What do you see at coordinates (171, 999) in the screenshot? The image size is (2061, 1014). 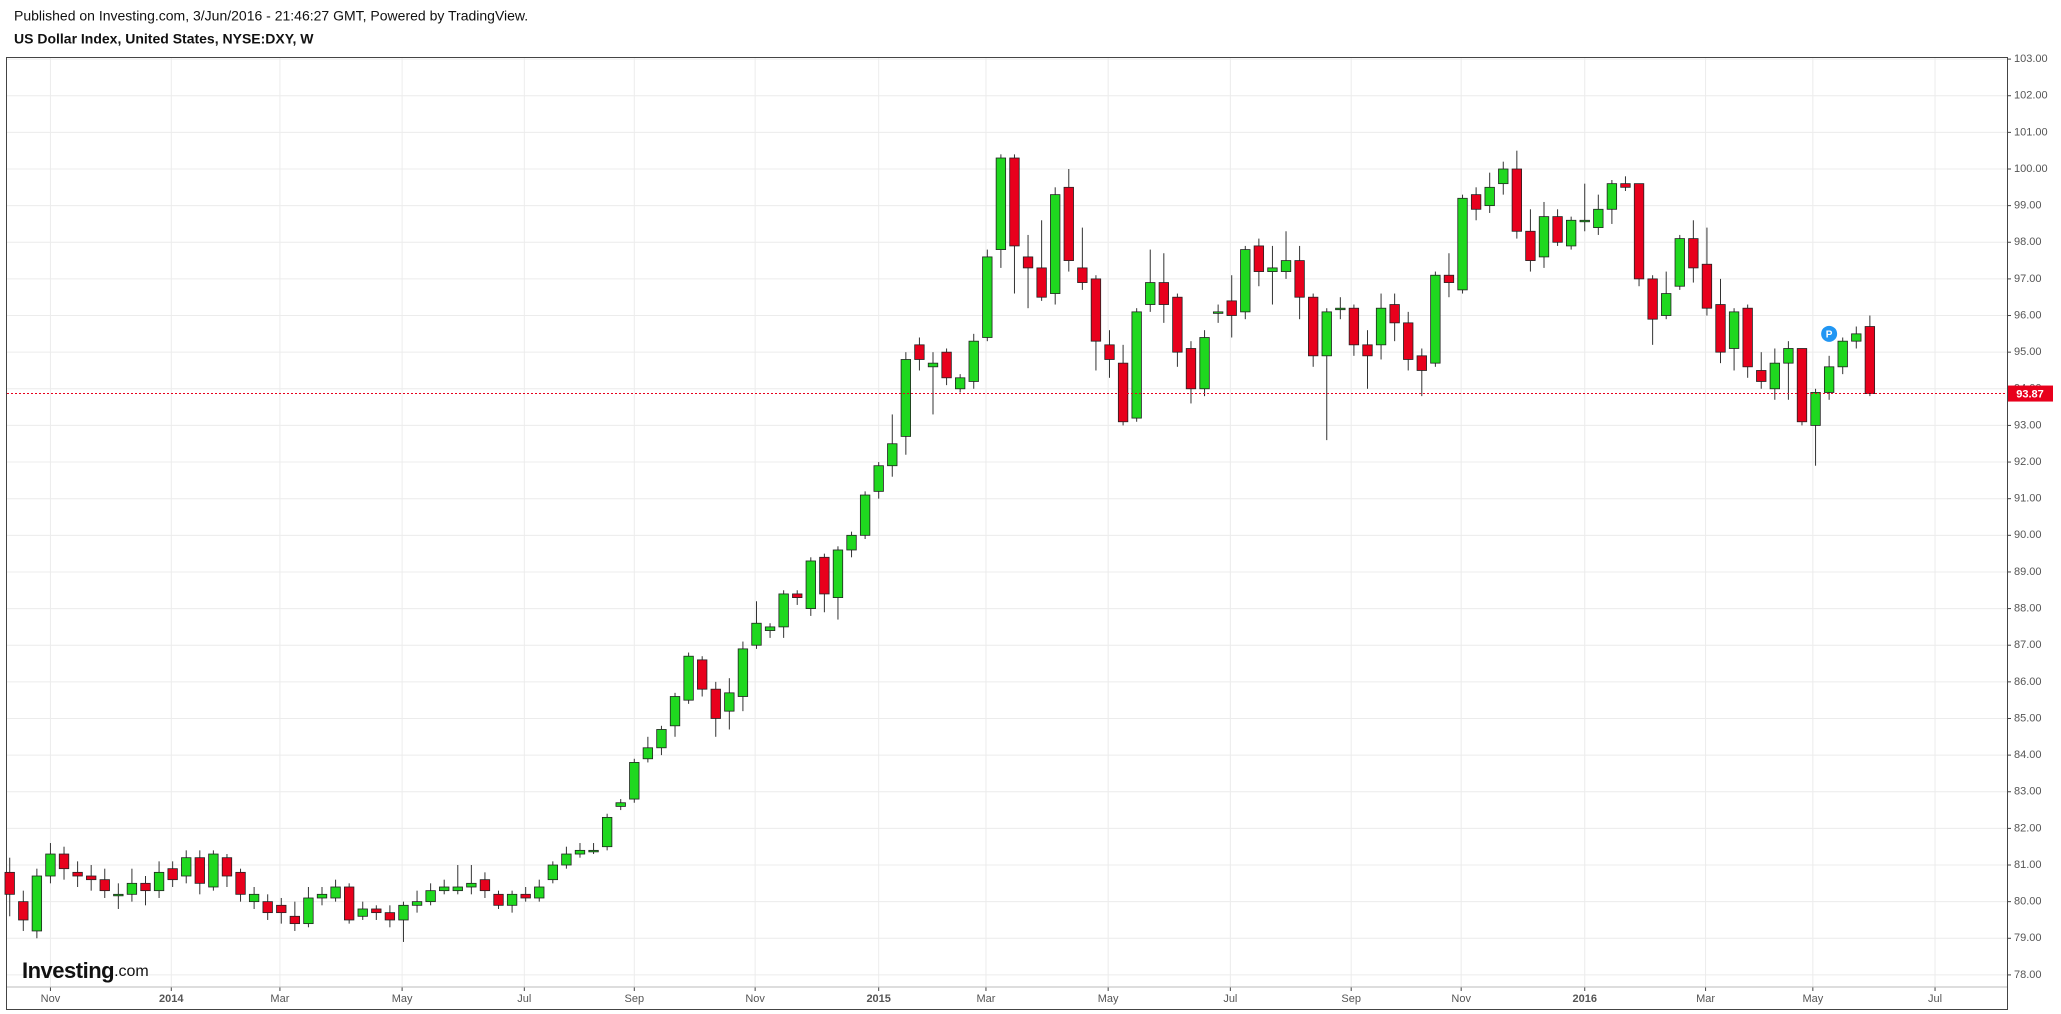 I see `x-tick-label: 2014` at bounding box center [171, 999].